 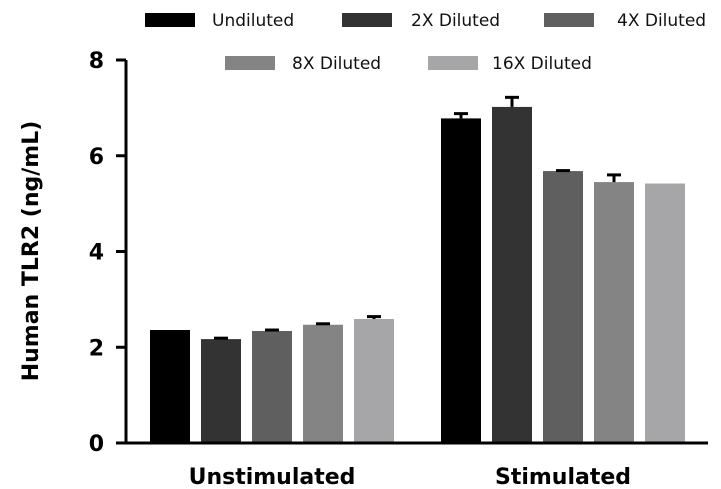 What do you see at coordinates (661, 21) in the screenshot?
I see `legend-label: 4X Diluted` at bounding box center [661, 21].